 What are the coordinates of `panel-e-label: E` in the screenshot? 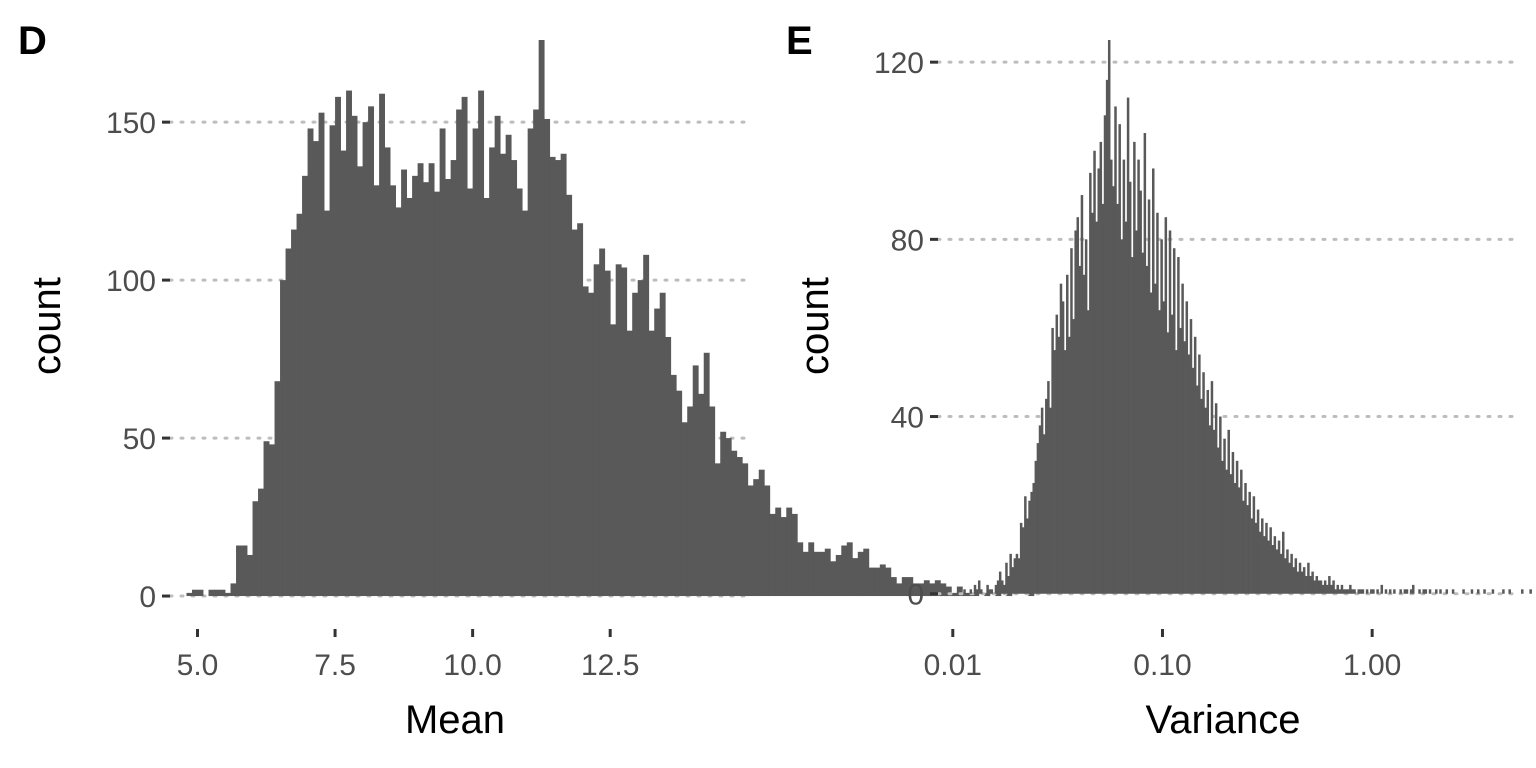 It's located at (799, 41).